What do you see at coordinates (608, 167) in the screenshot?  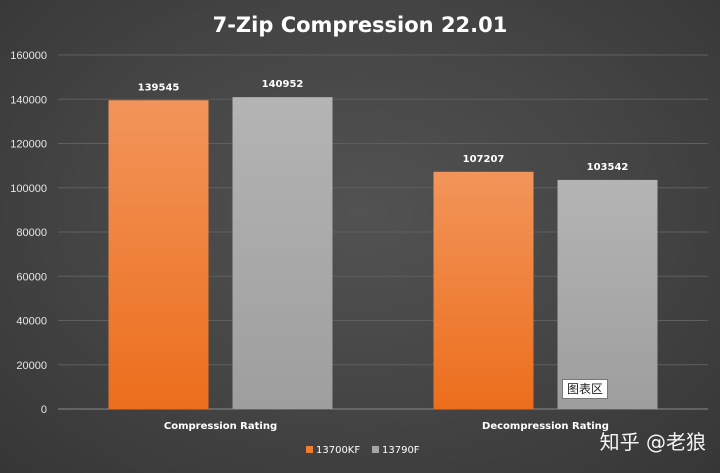 I see `data-label: 103542` at bounding box center [608, 167].